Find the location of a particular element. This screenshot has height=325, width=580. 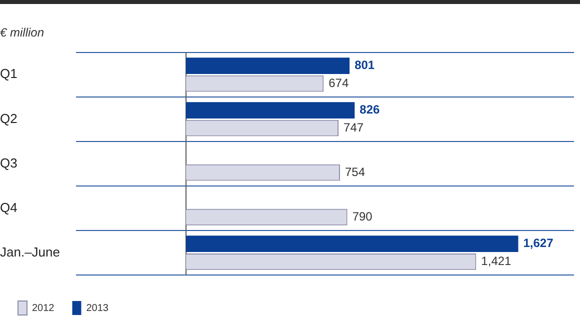

y-tick-label: Jan.–June is located at coordinates (30, 252).